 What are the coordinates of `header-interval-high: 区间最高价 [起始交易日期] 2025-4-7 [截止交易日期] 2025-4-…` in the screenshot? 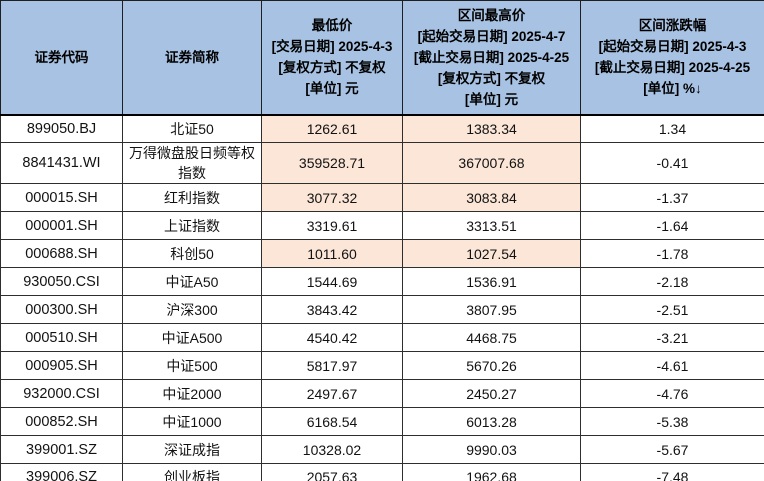 It's located at (491, 58).